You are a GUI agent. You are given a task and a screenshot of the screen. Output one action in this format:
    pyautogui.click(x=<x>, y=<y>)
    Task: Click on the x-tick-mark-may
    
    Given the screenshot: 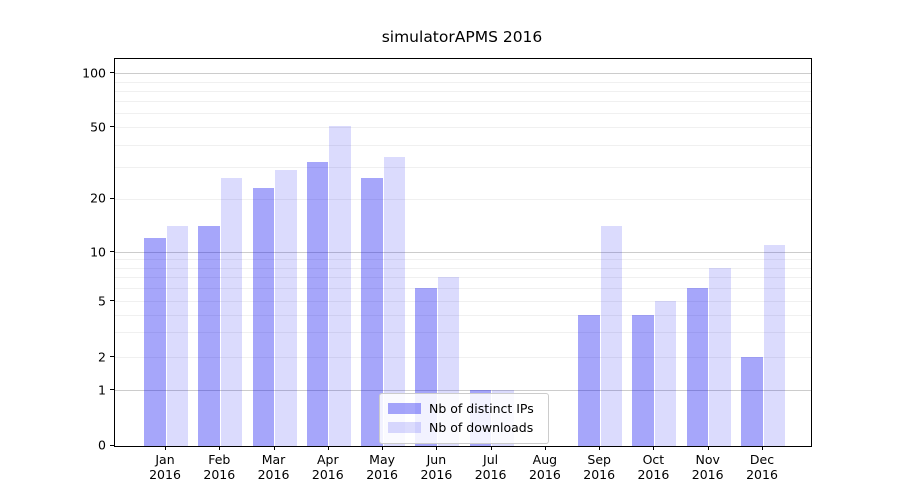 What is the action you would take?
    pyautogui.click(x=383, y=448)
    